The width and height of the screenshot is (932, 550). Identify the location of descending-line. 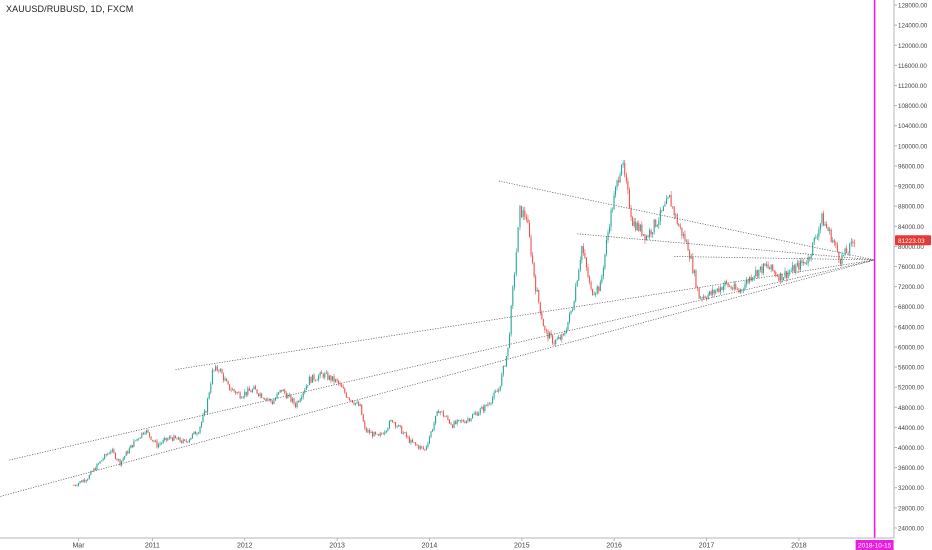
(686, 220).